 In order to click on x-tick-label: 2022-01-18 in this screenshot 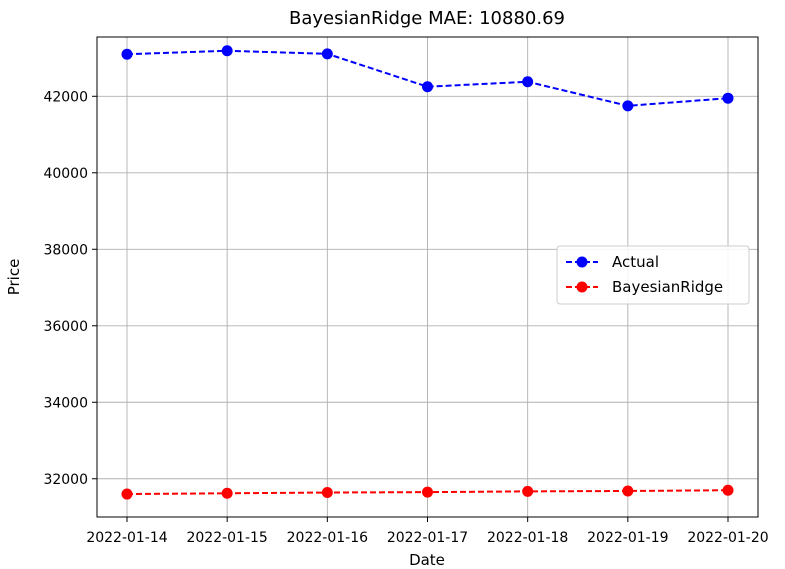, I will do `click(527, 538)`.